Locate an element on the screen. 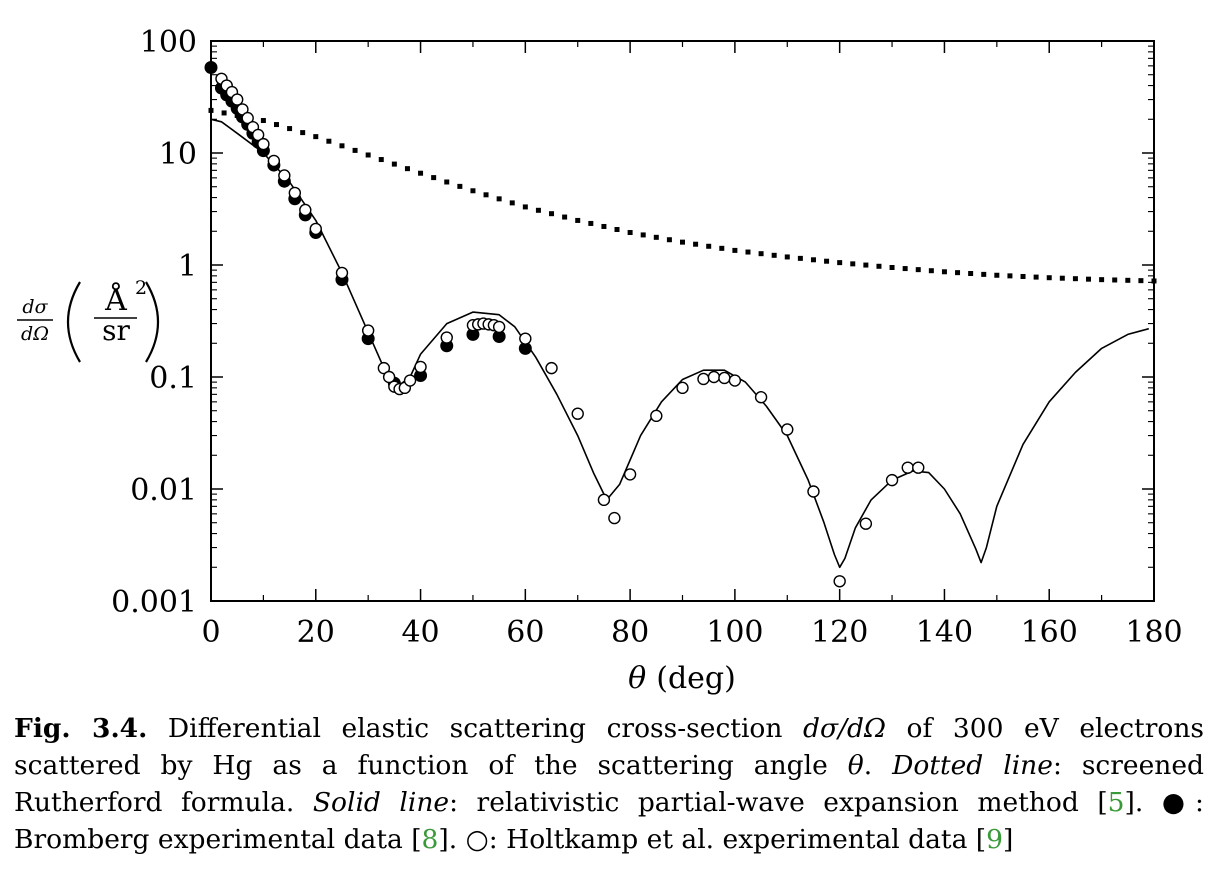 The height and width of the screenshot is (890, 1224). x-tick-label: 100 is located at coordinates (734, 632).